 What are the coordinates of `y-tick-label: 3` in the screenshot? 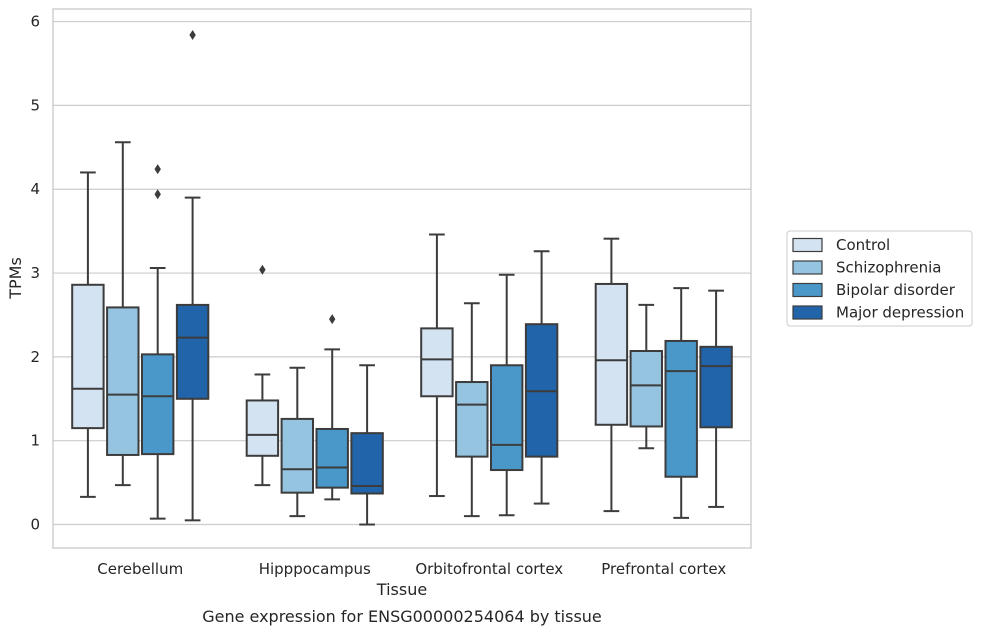 It's located at (35, 273).